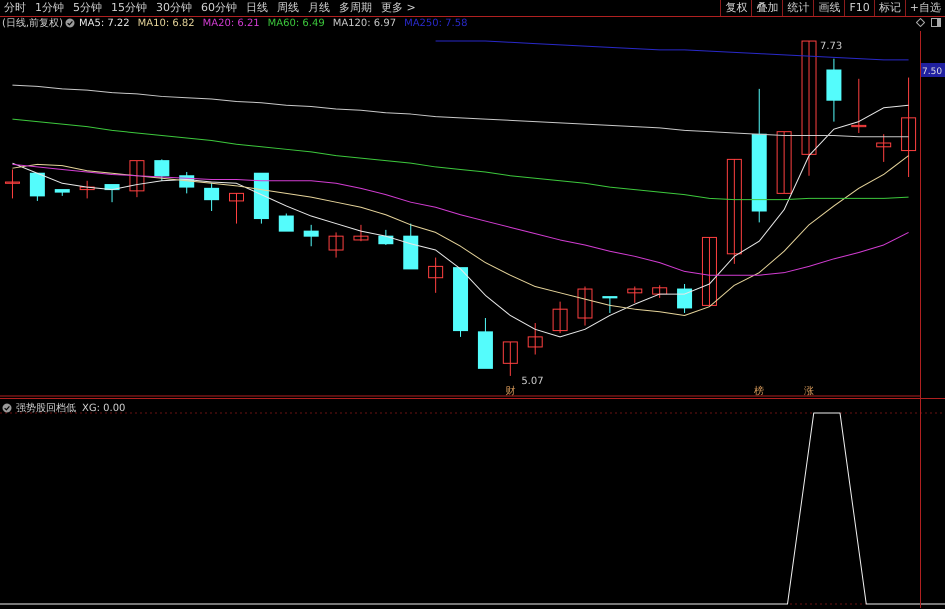  I want to click on text: 复权, so click(736, 8).